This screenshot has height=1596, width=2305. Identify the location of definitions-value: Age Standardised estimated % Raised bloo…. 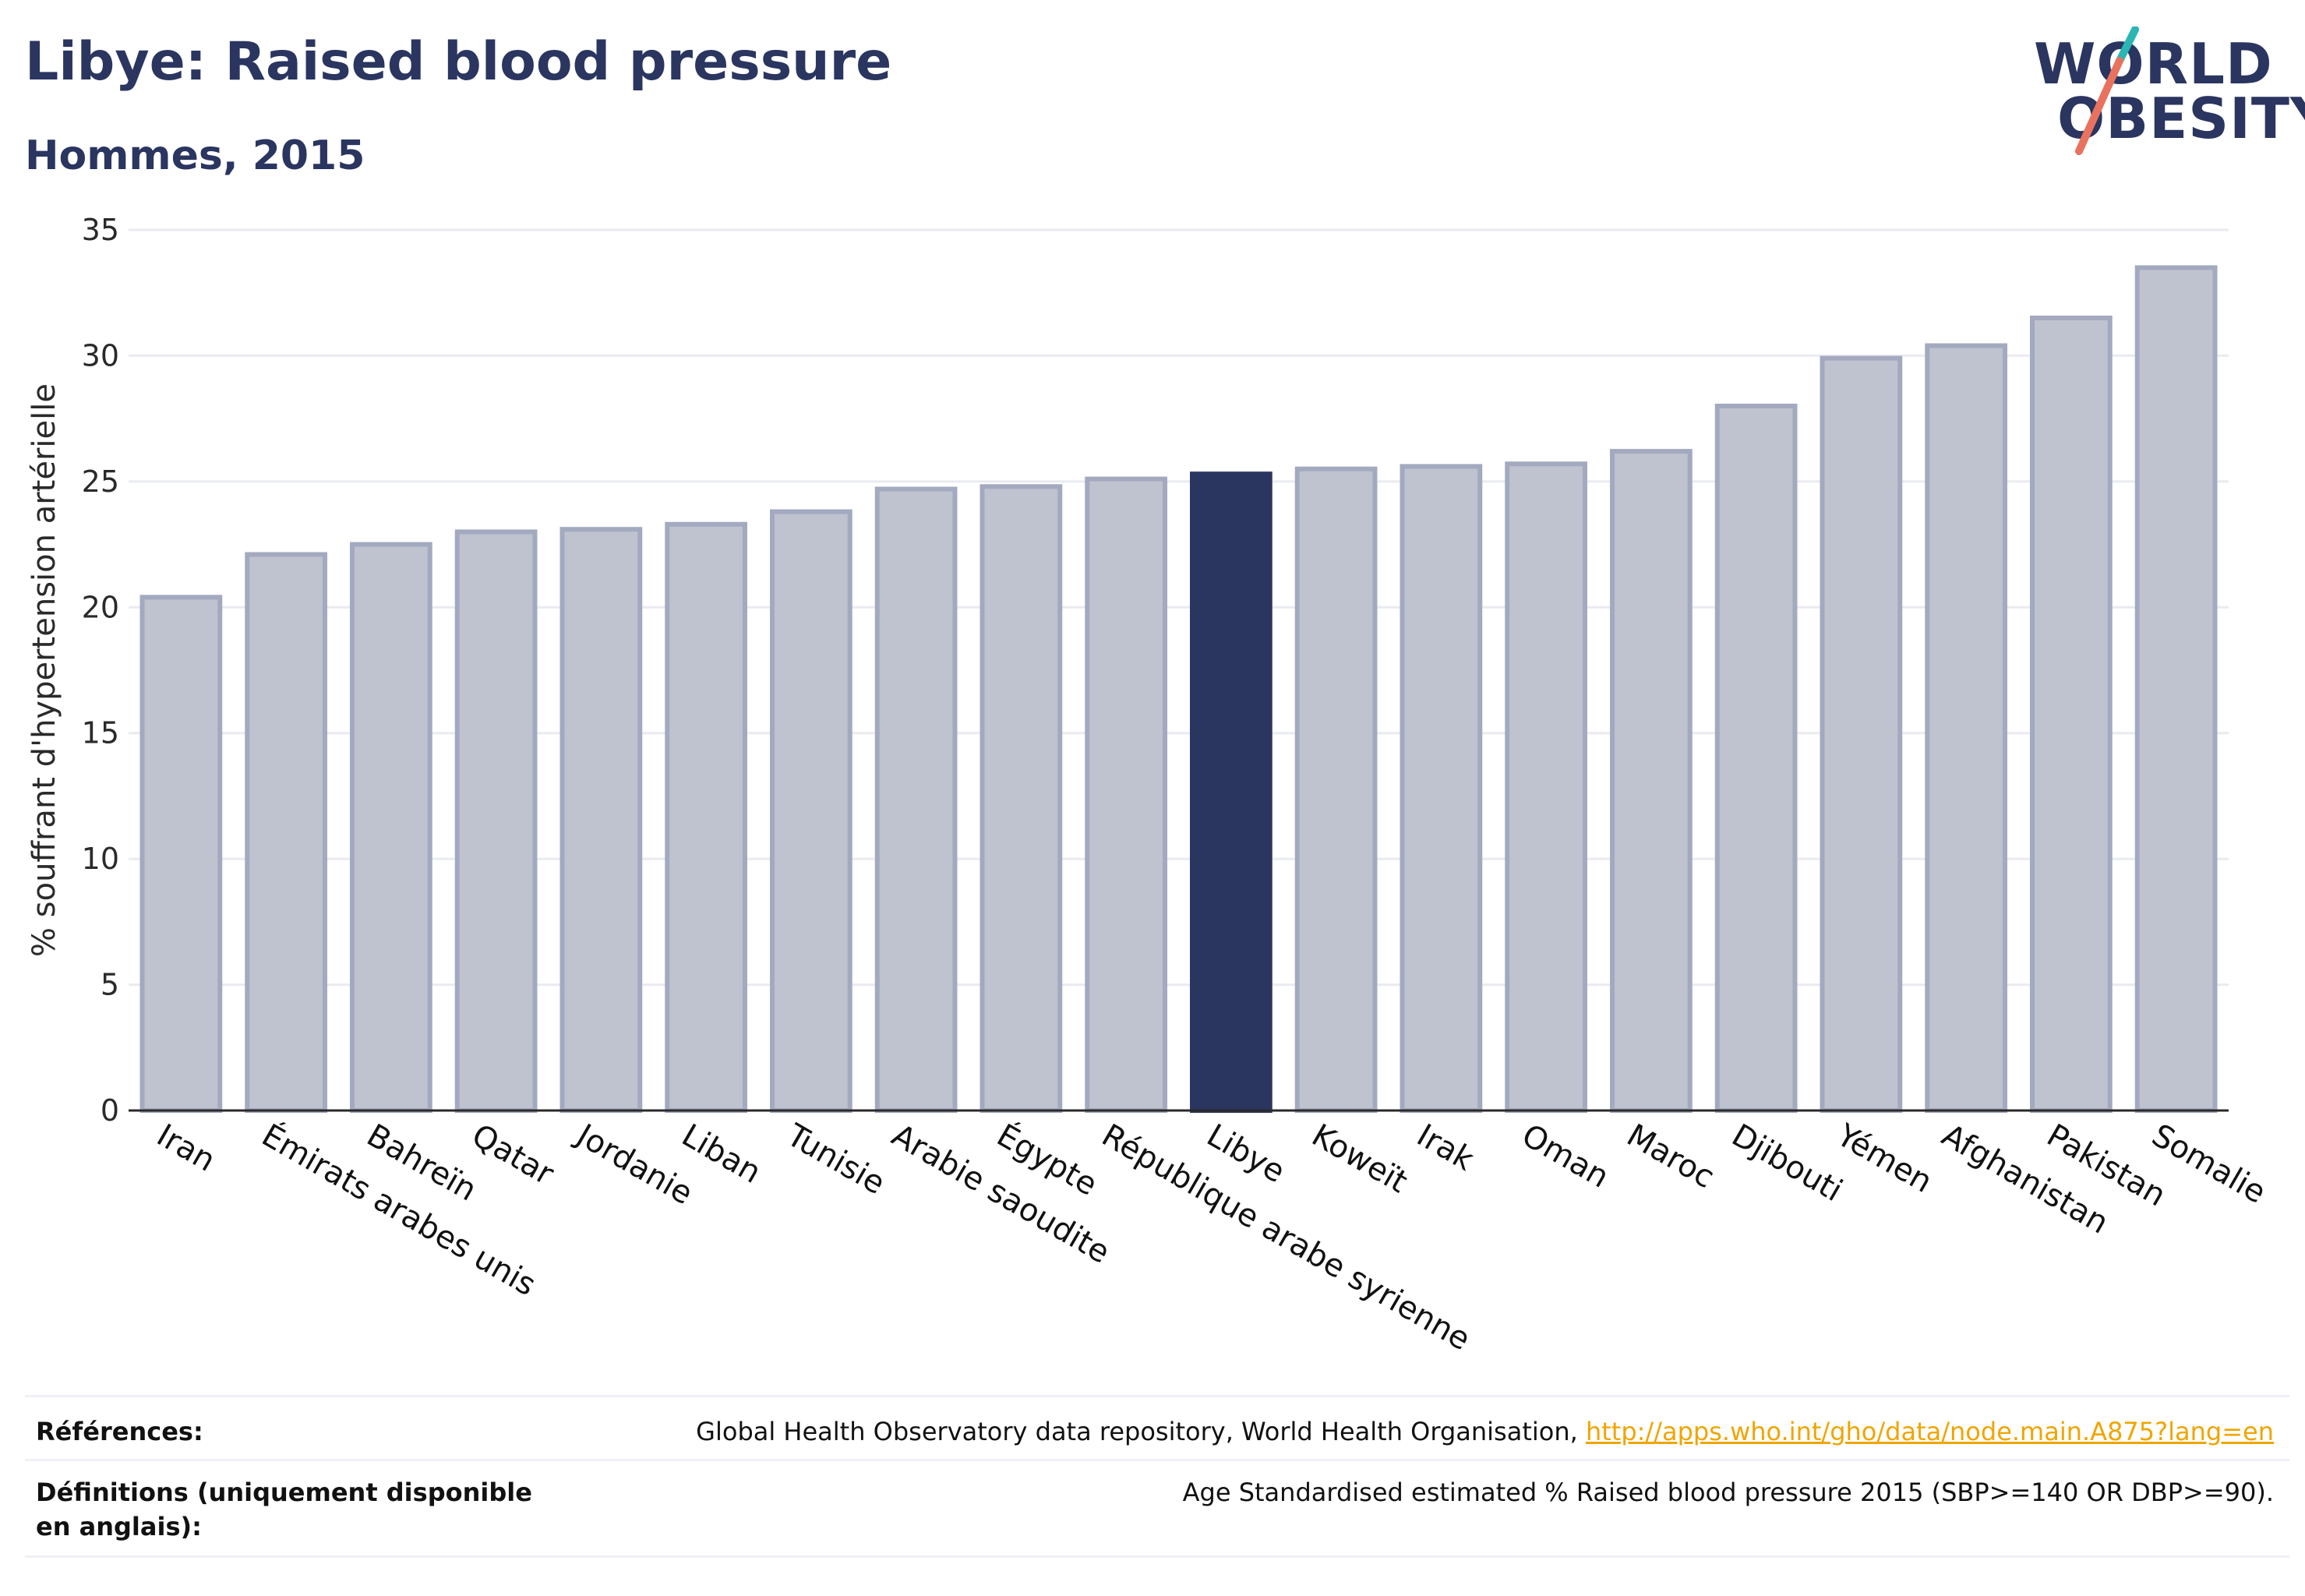
(1728, 1492).